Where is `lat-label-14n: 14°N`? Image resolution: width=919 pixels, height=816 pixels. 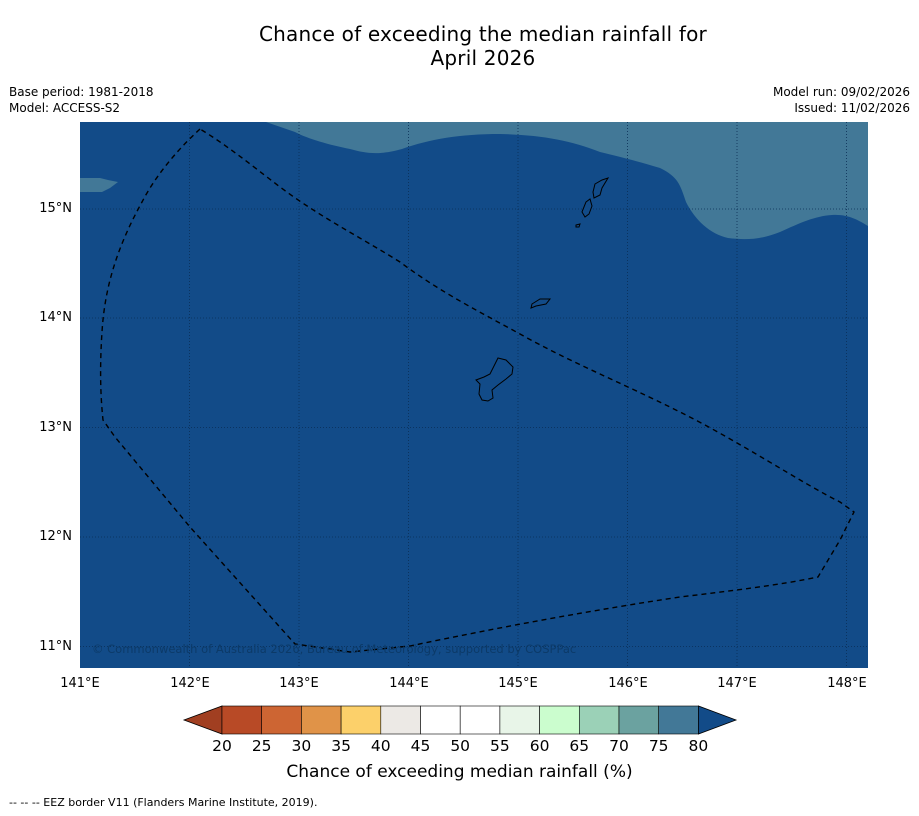
lat-label-14n: 14°N is located at coordinates (55, 317).